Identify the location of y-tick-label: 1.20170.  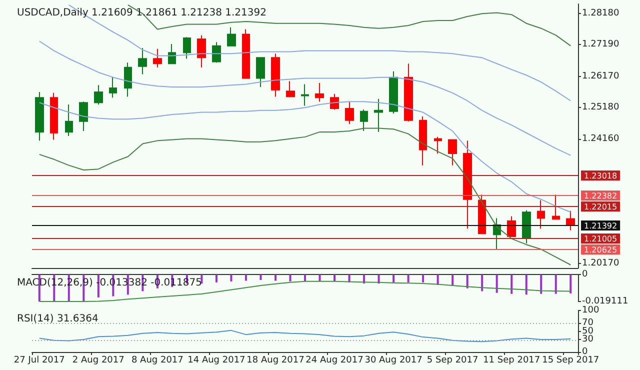
(601, 263).